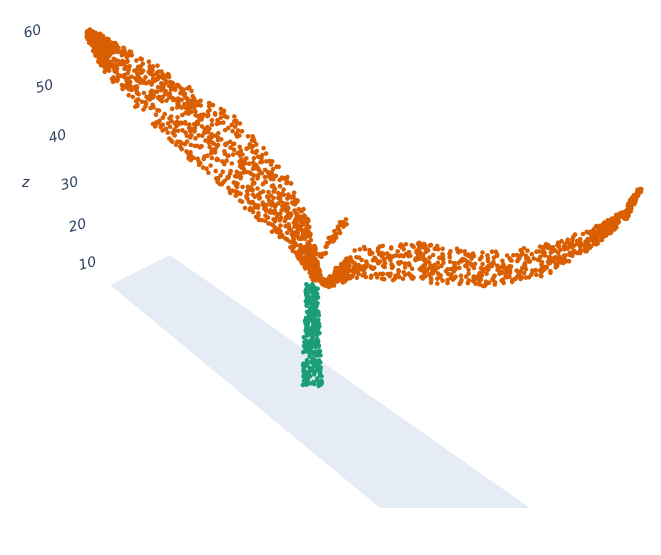  What do you see at coordinates (60, 148) in the screenshot?
I see `z-tick-labels: 10 20 30 40 50 60` at bounding box center [60, 148].